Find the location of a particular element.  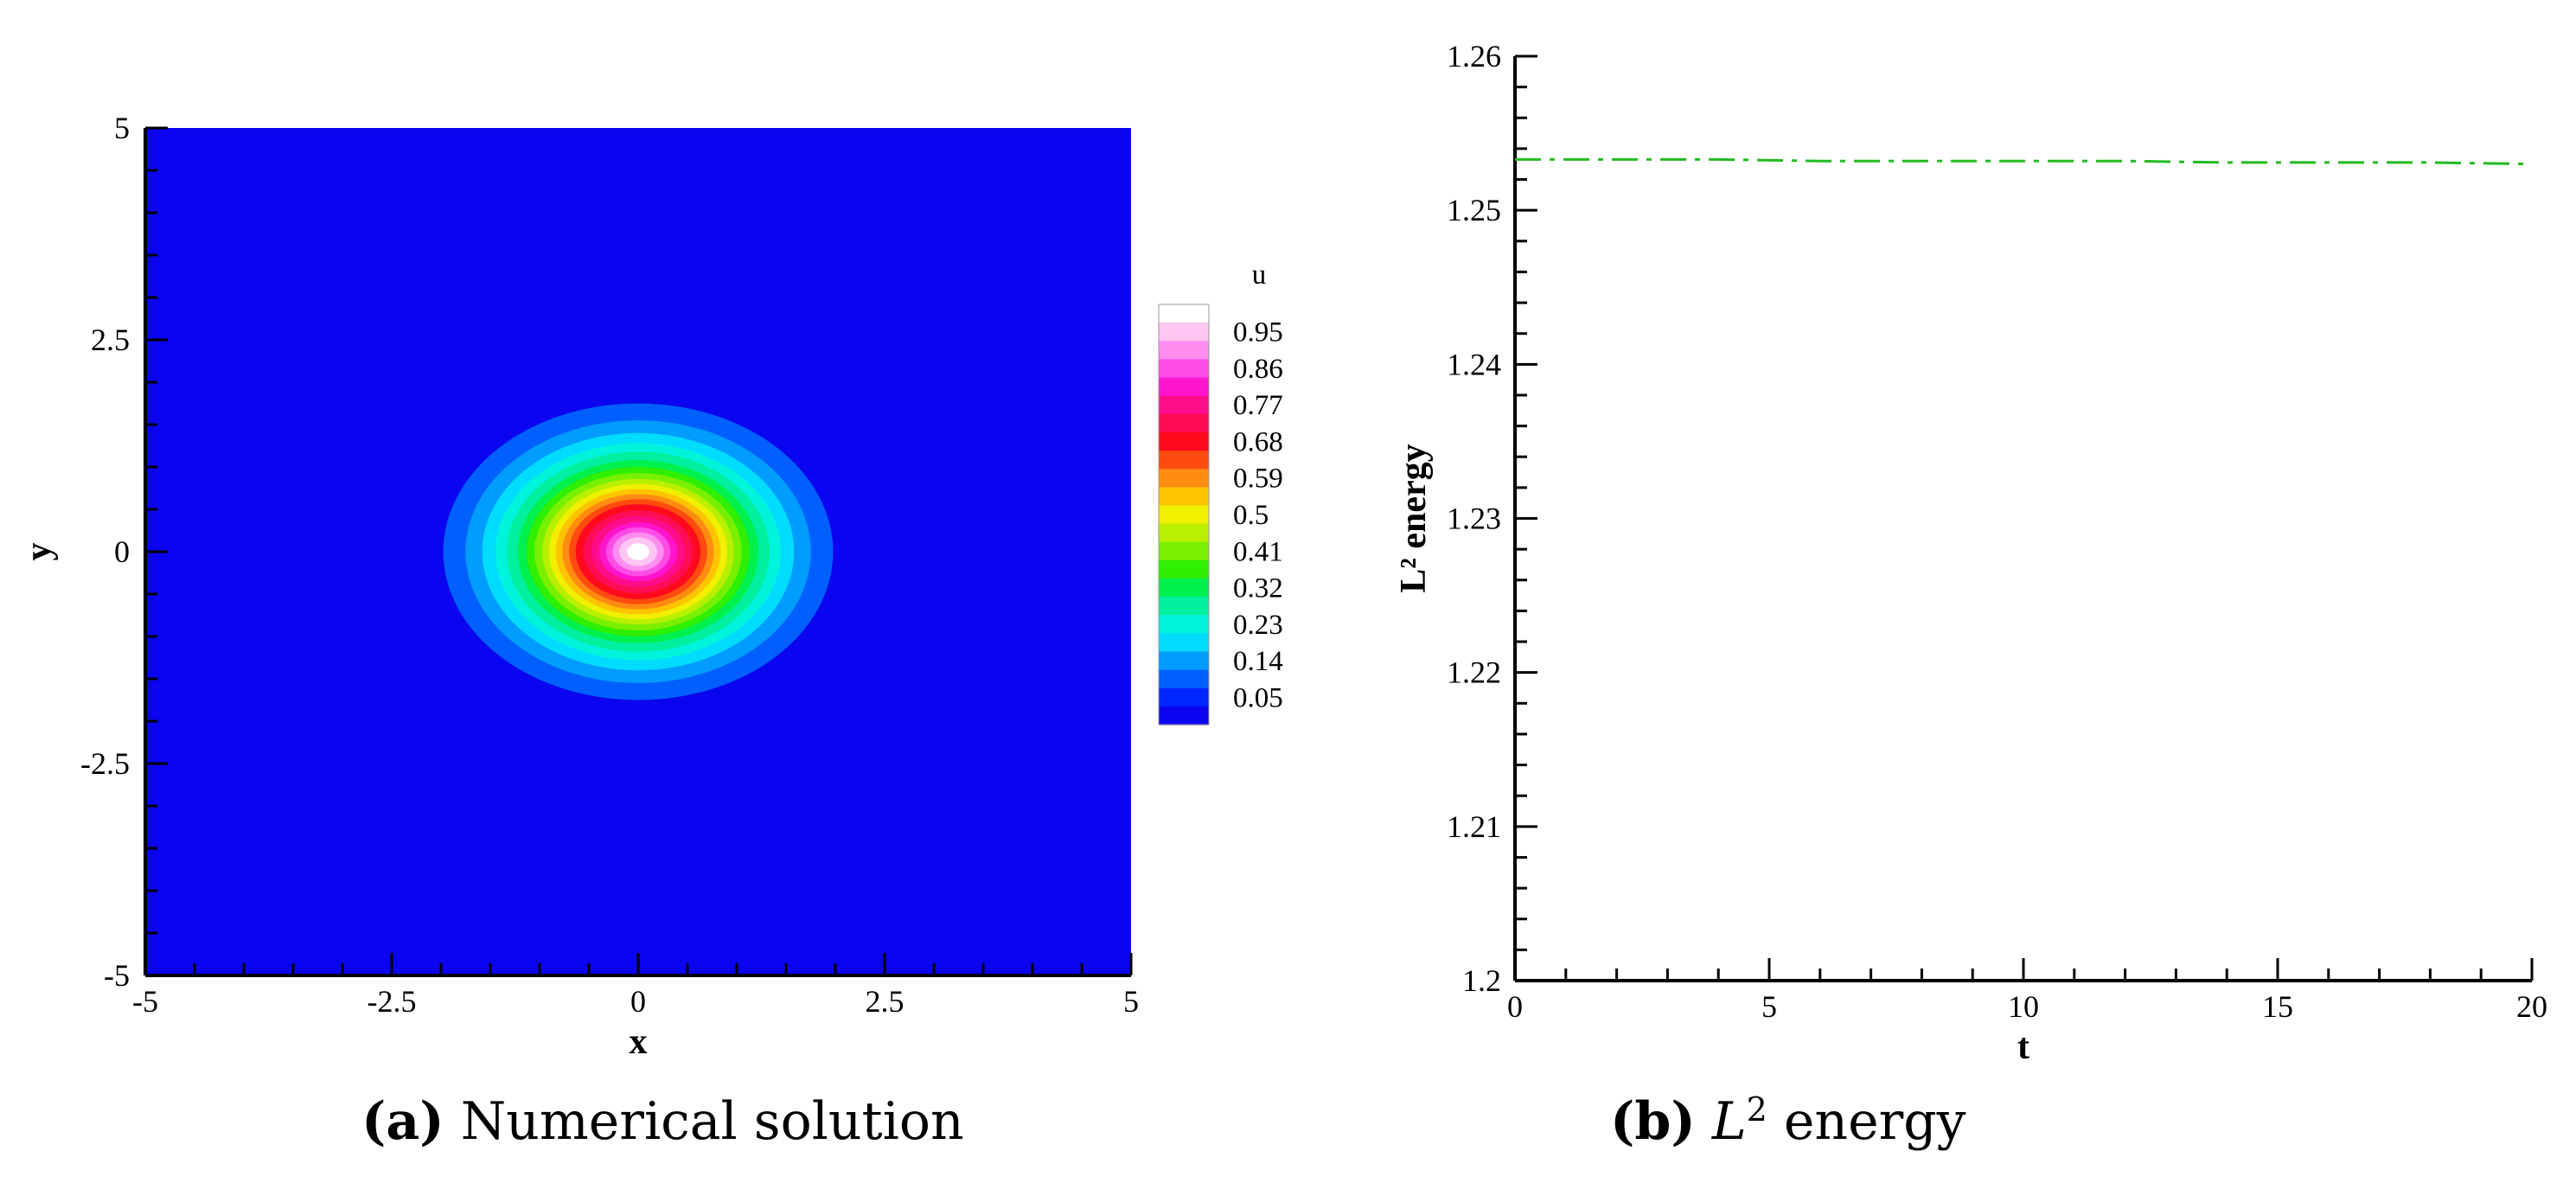

colorbar-label: 0.5 is located at coordinates (1251, 515).